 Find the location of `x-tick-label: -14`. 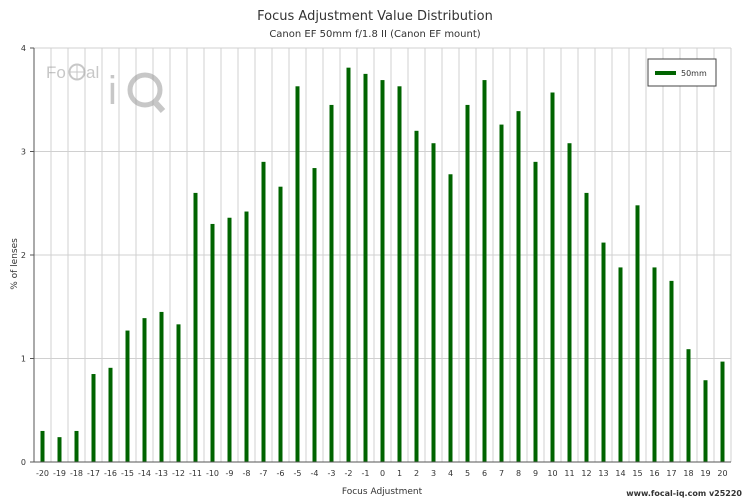

x-tick-label: -14 is located at coordinates (144, 473).